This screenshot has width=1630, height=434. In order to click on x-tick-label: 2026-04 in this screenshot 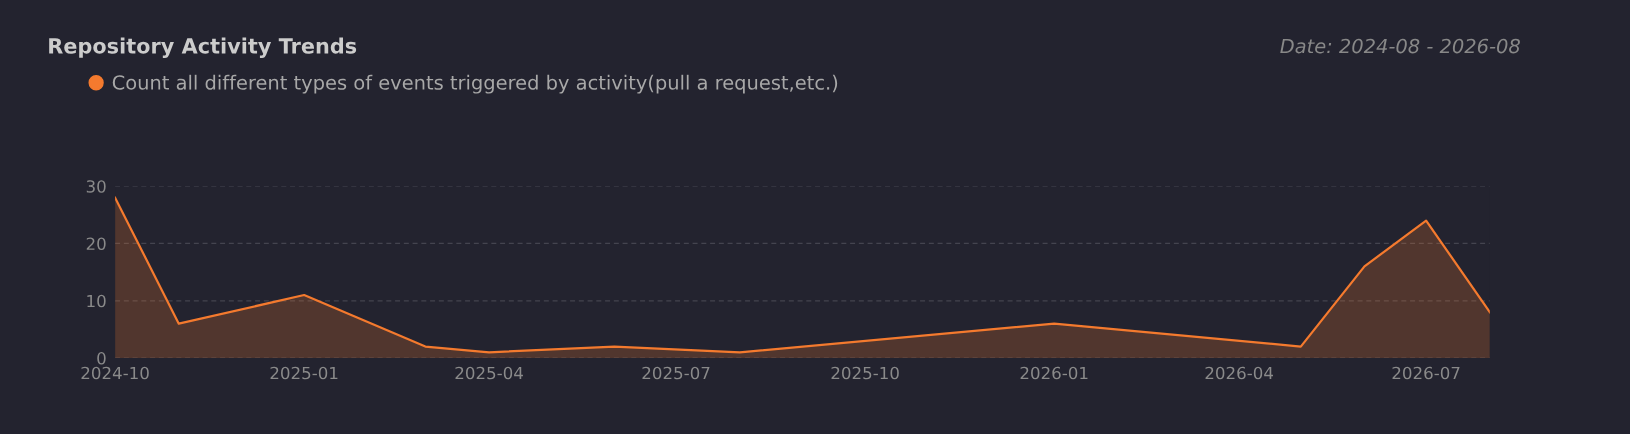, I will do `click(1239, 373)`.